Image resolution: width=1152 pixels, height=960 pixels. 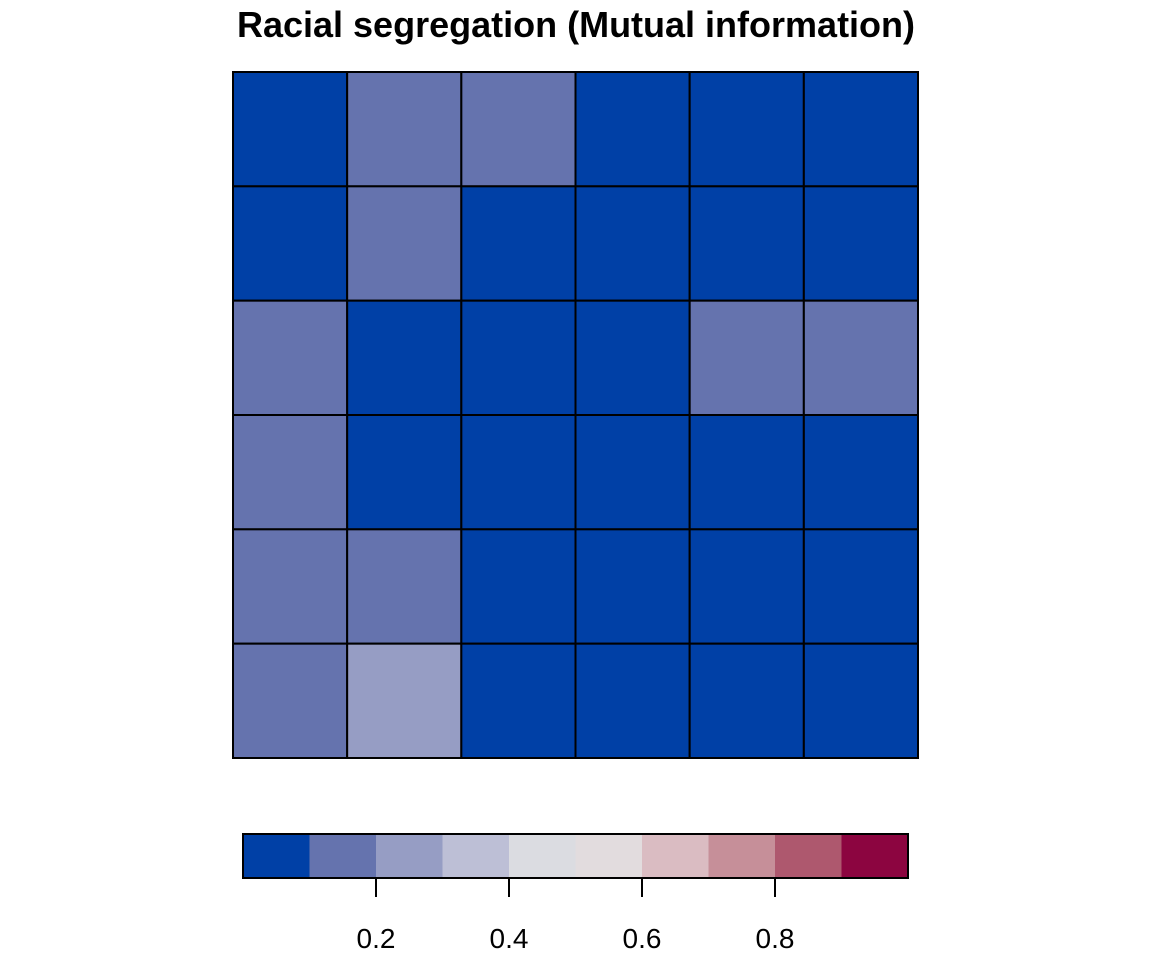 I want to click on legend-border, so click(x=575, y=856).